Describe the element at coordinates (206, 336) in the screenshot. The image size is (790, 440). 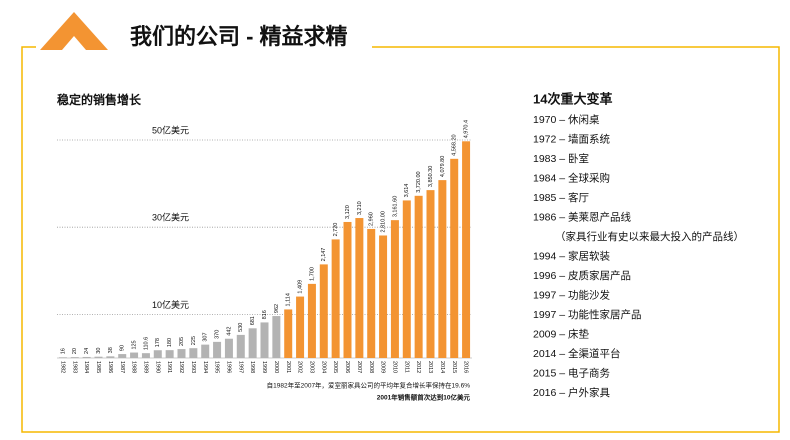
I see `value-label: 307` at that location.